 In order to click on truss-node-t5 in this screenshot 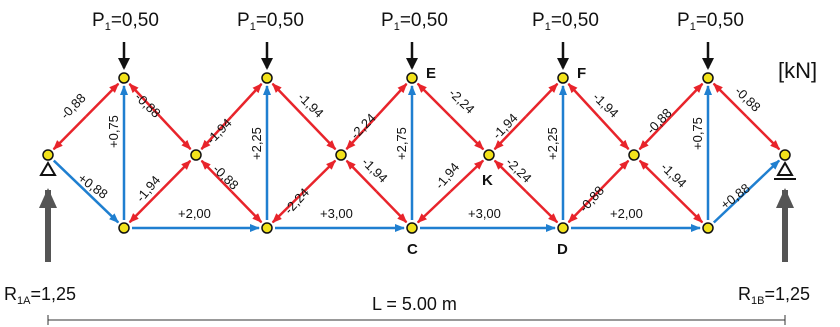, I will do `click(708, 78)`.